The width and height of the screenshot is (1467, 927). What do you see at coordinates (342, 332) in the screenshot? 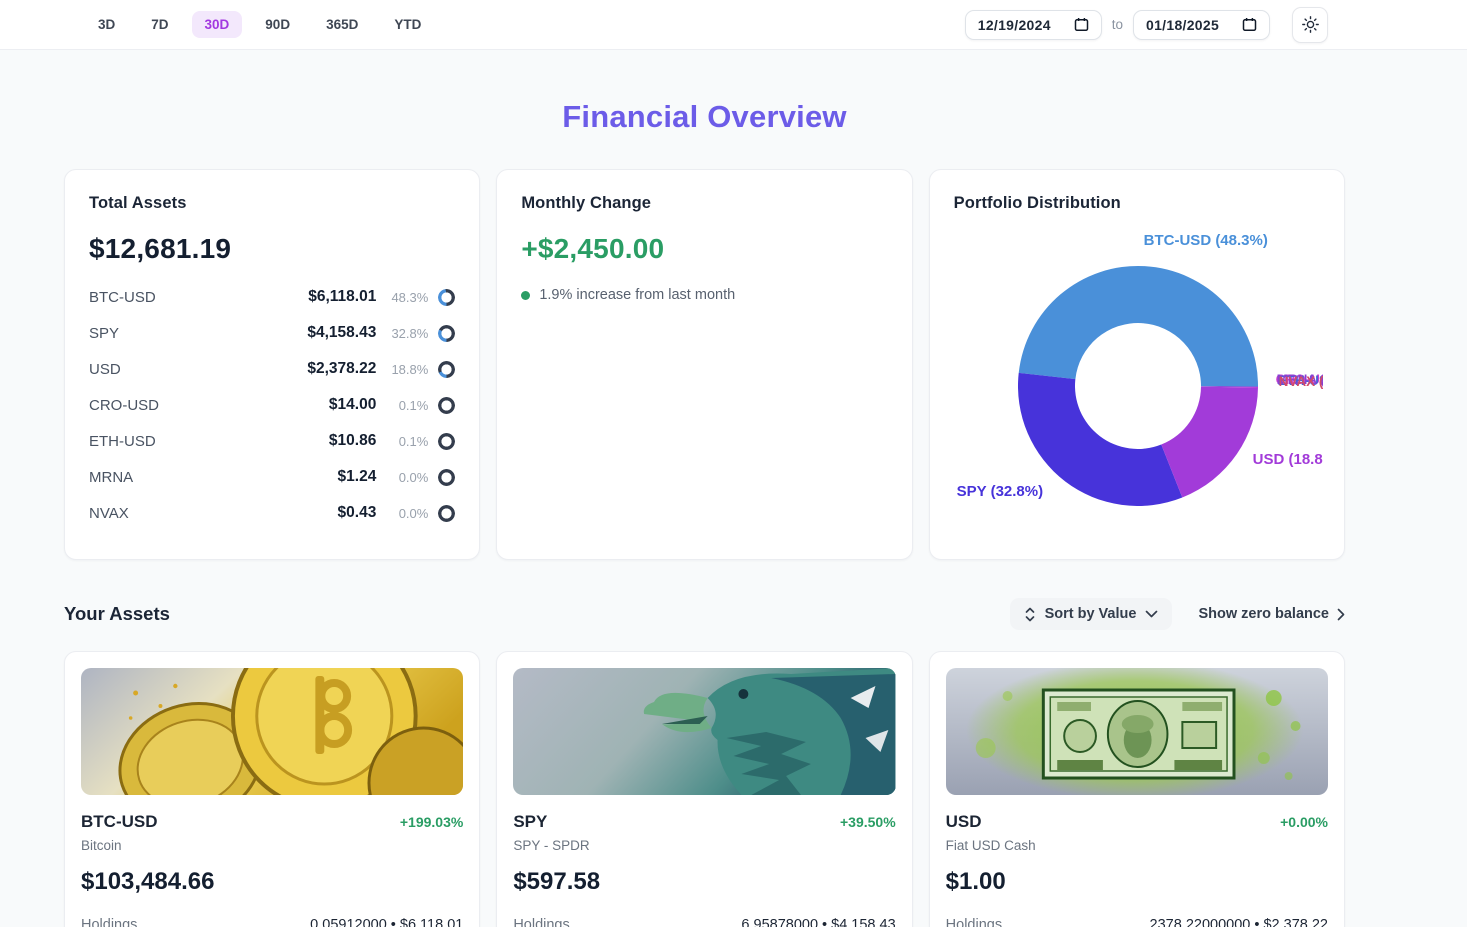
I see `asset-value: $4,158.43` at bounding box center [342, 332].